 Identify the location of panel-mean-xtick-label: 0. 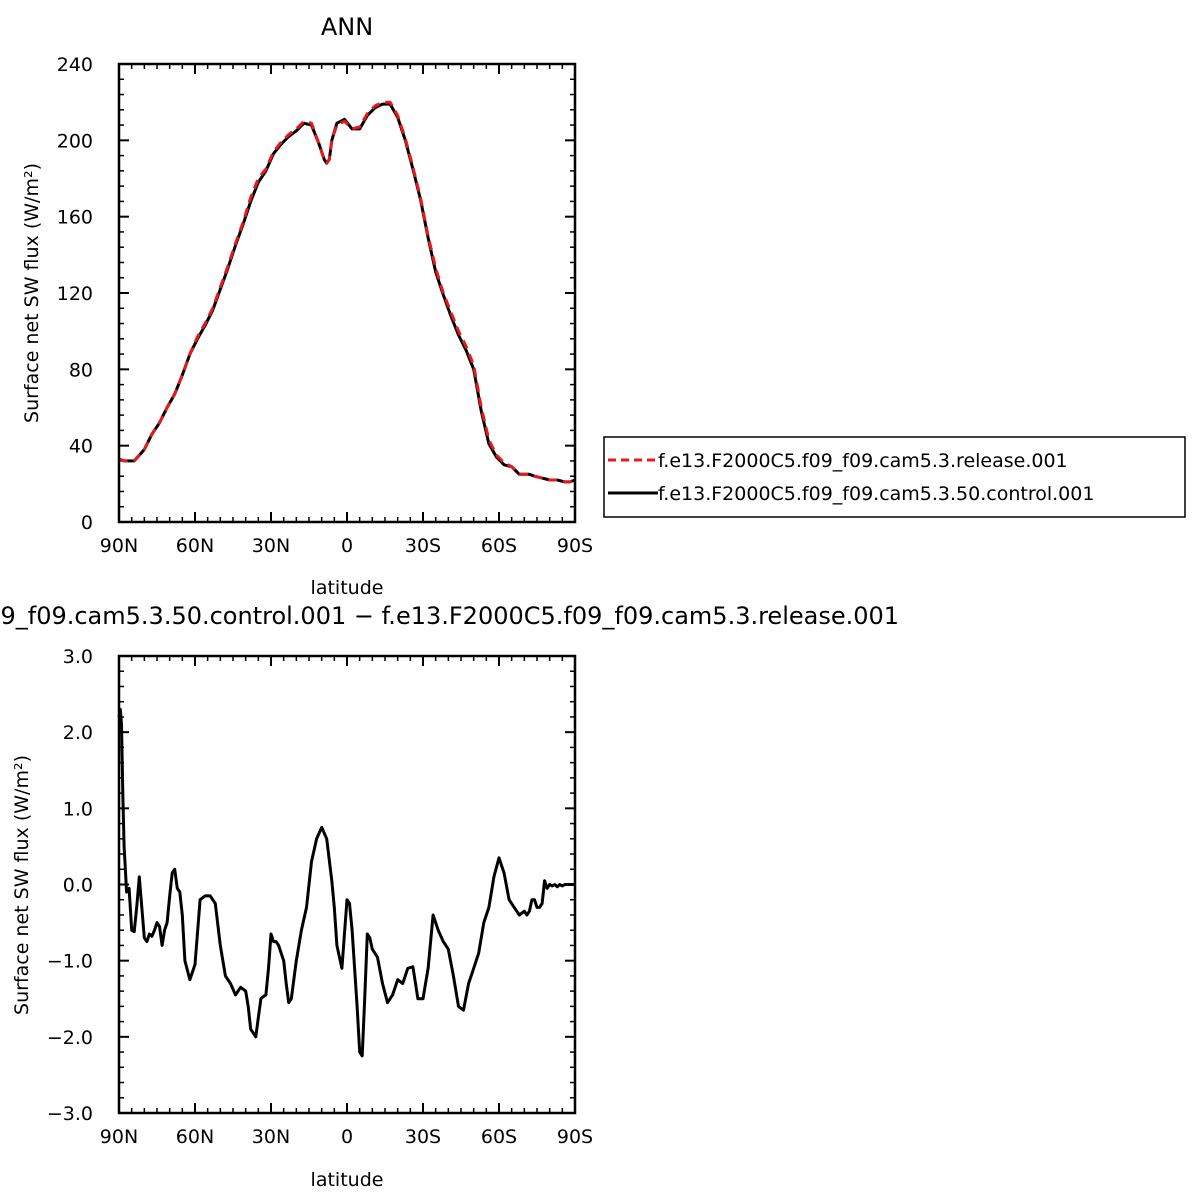
(347, 546).